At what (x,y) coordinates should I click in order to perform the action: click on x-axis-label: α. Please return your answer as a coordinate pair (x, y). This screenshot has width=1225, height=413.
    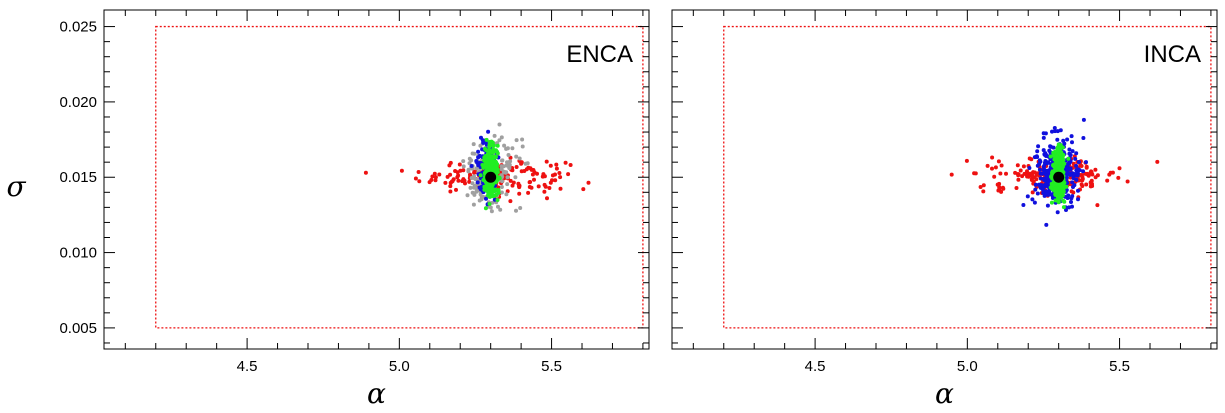
    Looking at the image, I should click on (376, 393).